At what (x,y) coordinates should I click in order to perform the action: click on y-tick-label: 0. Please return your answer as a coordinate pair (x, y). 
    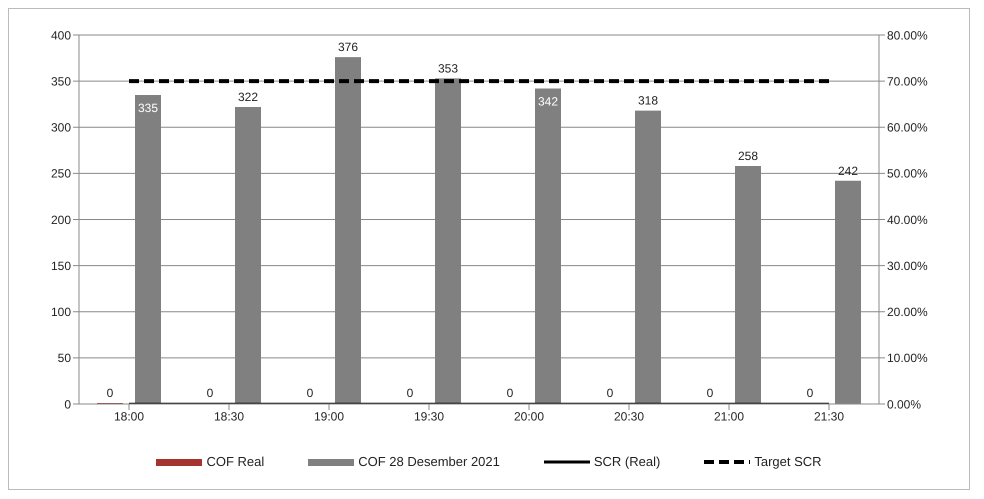
    Looking at the image, I should click on (68, 404).